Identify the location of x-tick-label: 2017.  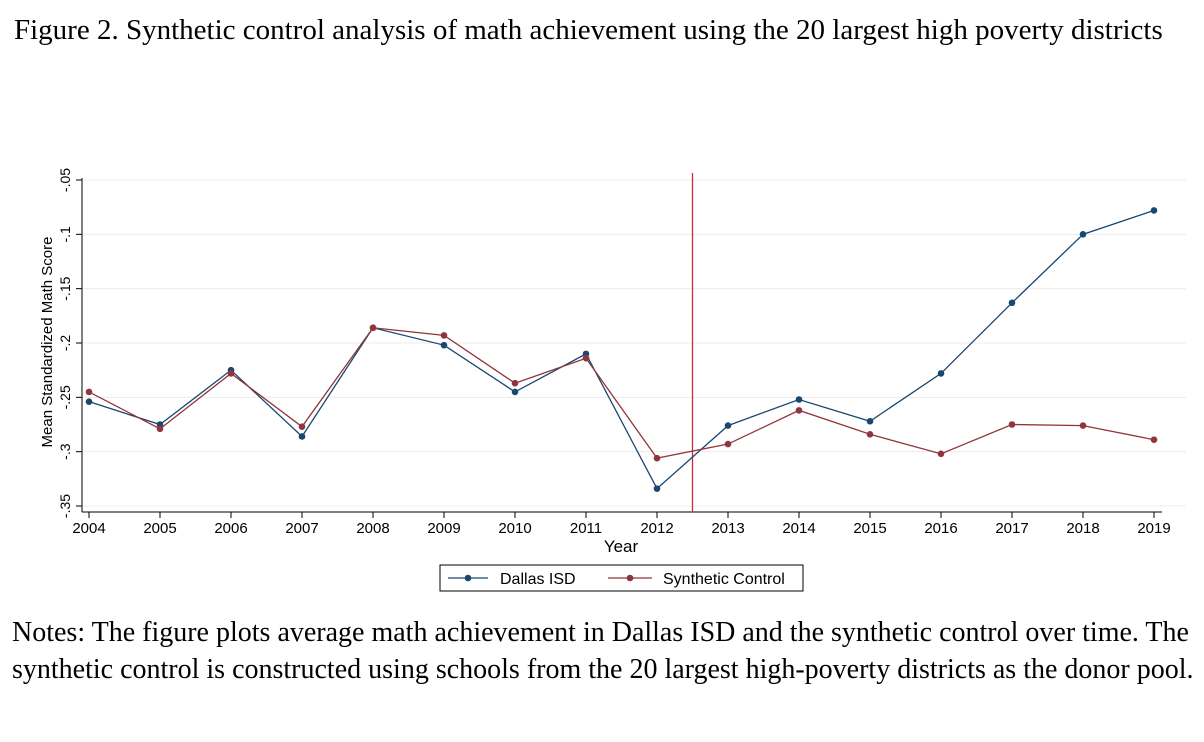
(1011, 528).